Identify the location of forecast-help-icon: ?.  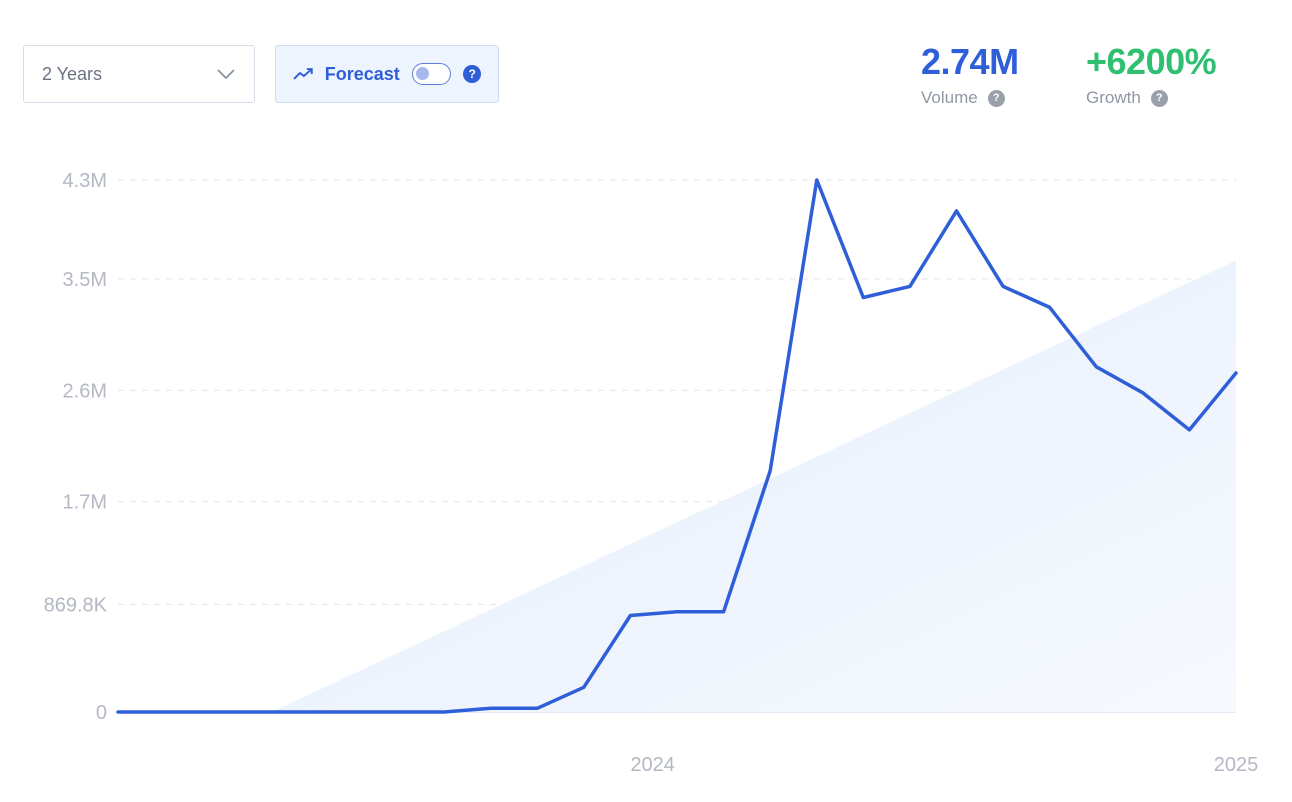
(472, 74).